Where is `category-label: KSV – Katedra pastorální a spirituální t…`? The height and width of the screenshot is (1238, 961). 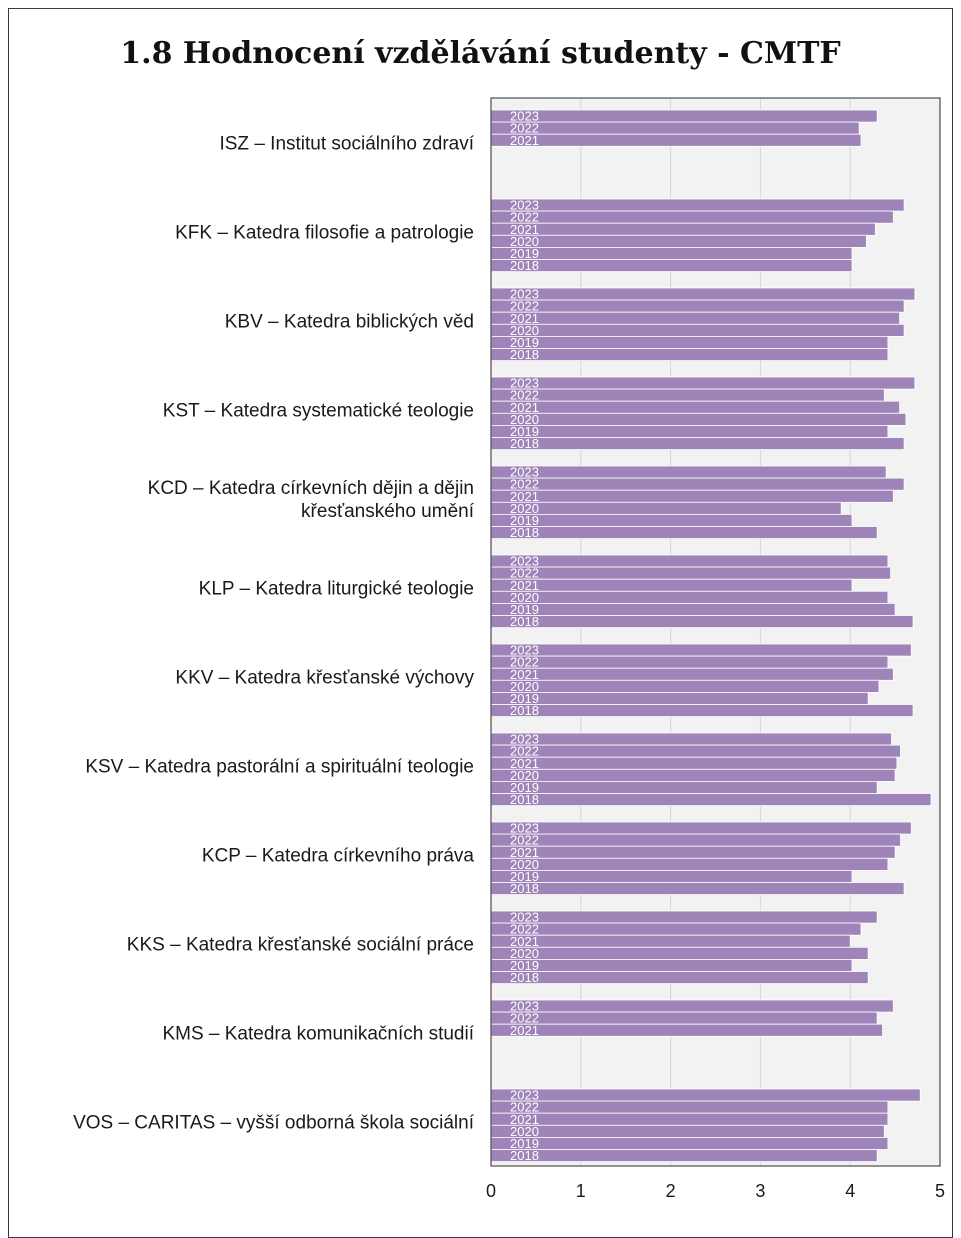 category-label: KSV – Katedra pastorální a spirituální t… is located at coordinates (279, 767).